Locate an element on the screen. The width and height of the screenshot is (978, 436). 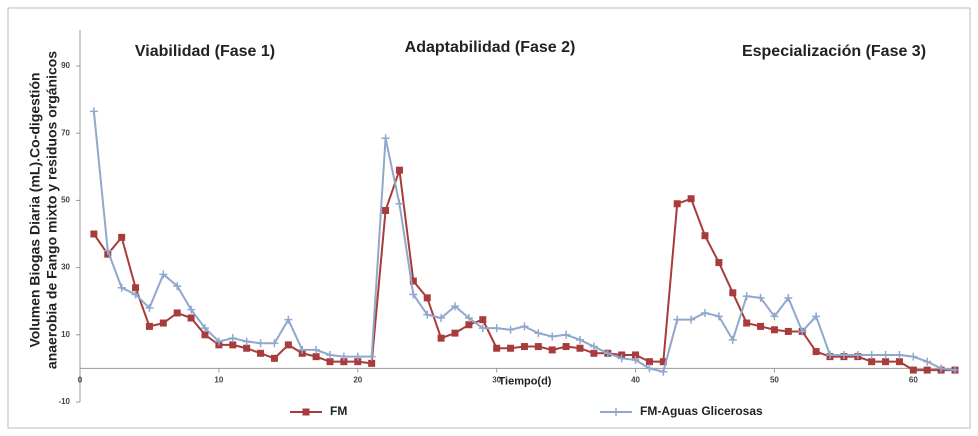
legend-marker is located at coordinates (306, 412).